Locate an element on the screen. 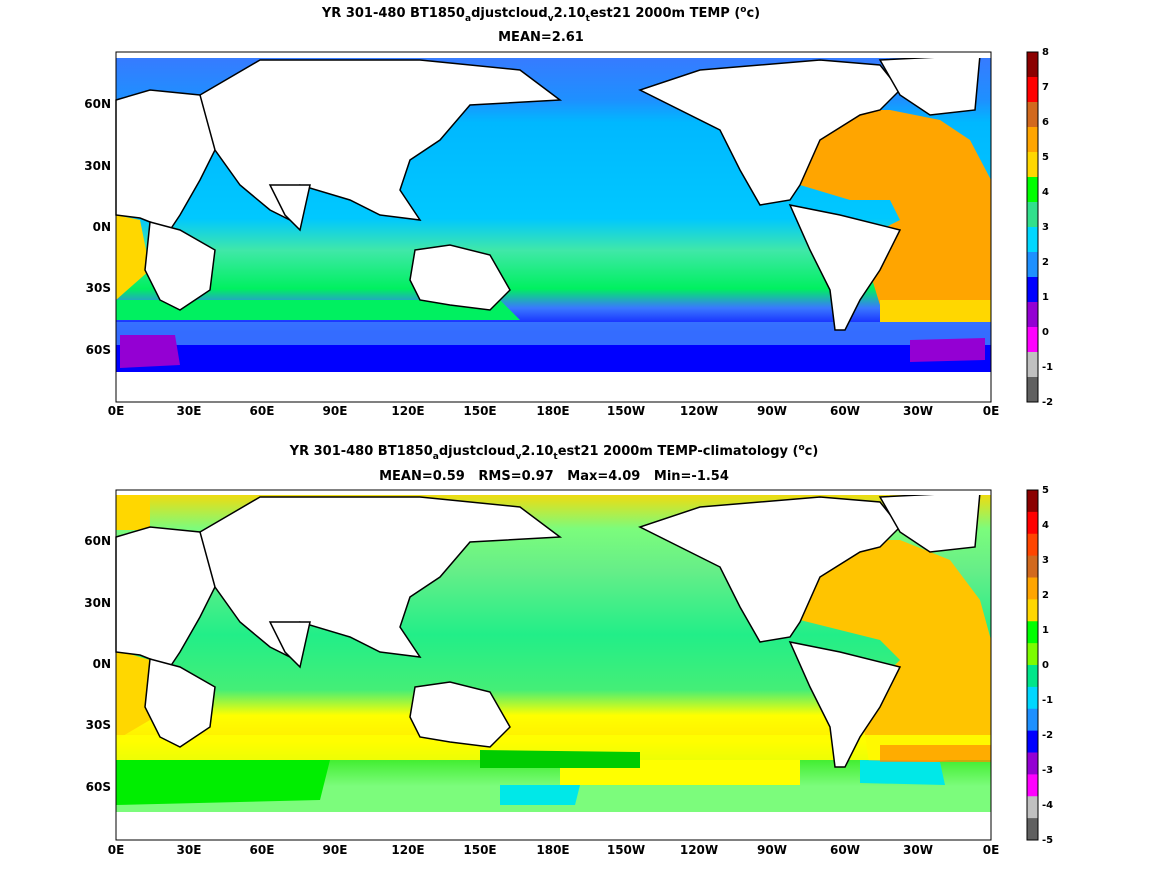  panel-2-colorbar-ticks: 5 4 3 2 1 0 -1 -2 -3 -4 -5 is located at coordinates (1047, 665).